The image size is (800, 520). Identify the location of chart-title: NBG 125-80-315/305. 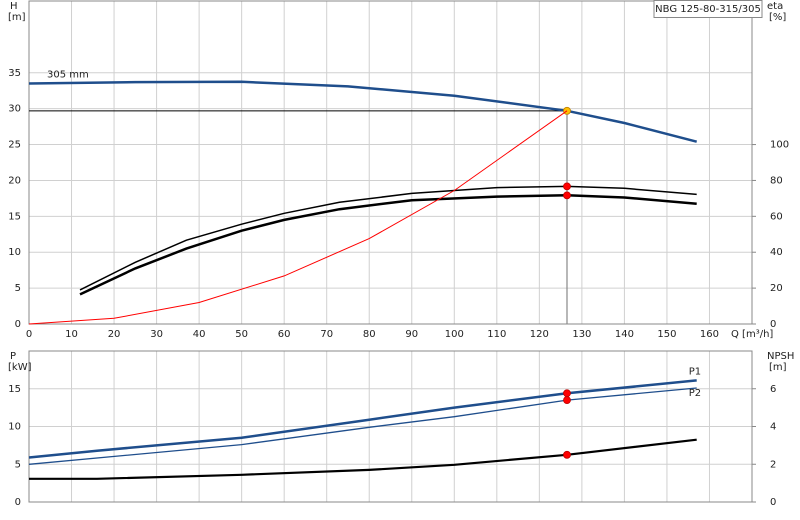
(708, 9).